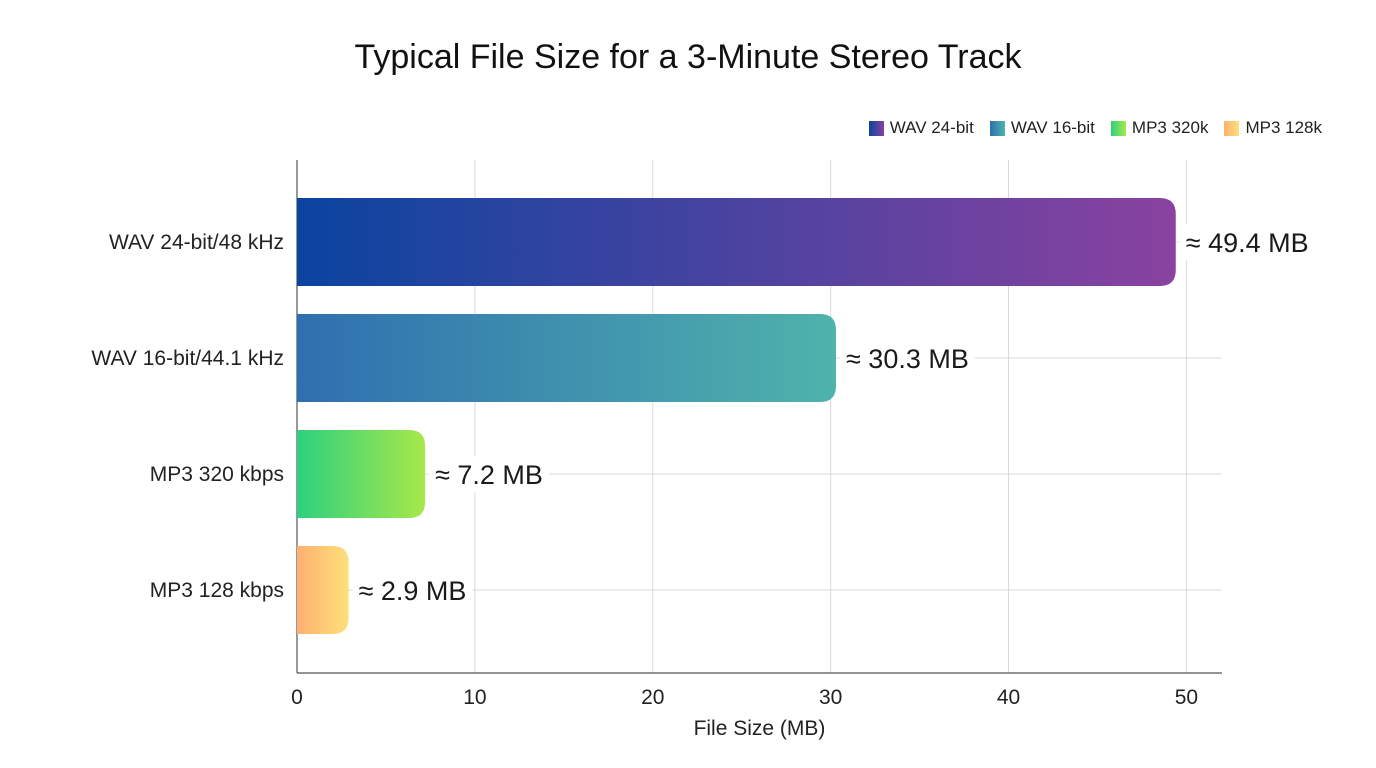 This screenshot has height=768, width=1376. What do you see at coordinates (1008, 697) in the screenshot?
I see `x-tick-label-40: 40` at bounding box center [1008, 697].